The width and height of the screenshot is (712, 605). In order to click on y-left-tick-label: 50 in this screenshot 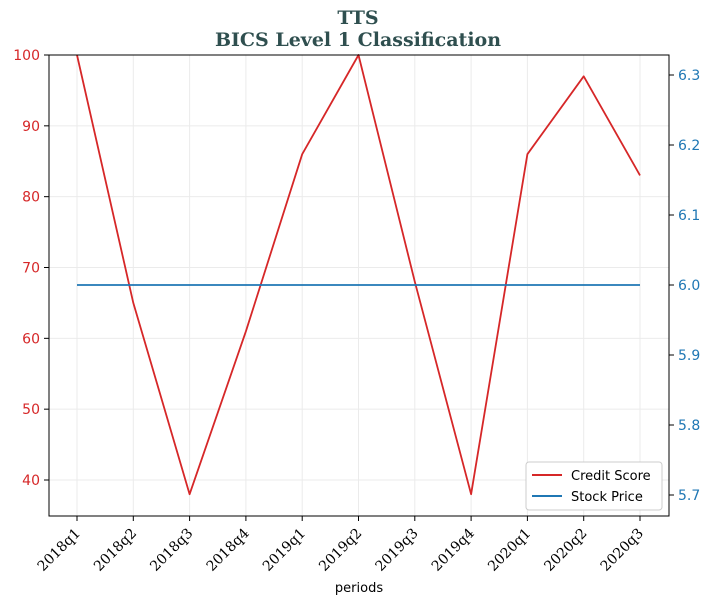, I will do `click(31, 410)`.